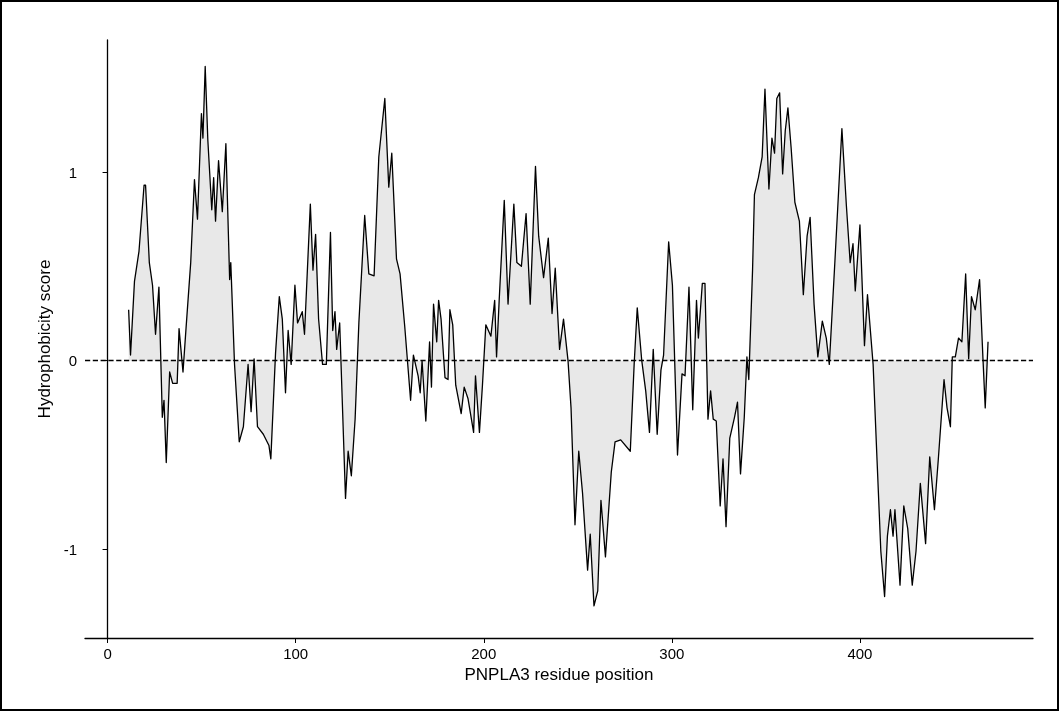 The height and width of the screenshot is (711, 1059). Describe the element at coordinates (484, 653) in the screenshot. I see `x-tick-label: 200` at that location.